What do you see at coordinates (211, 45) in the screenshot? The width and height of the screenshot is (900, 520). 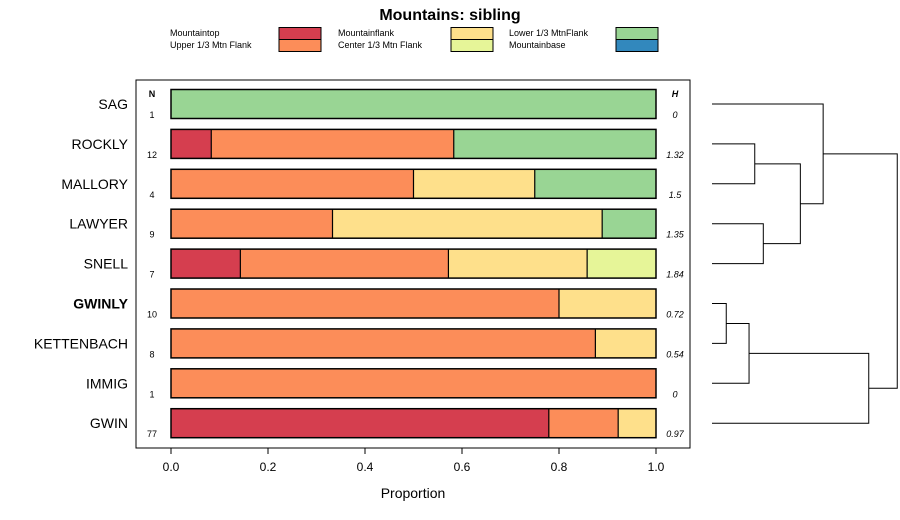 I see `legend-label: Upper 1/3 Mtn Flank` at bounding box center [211, 45].